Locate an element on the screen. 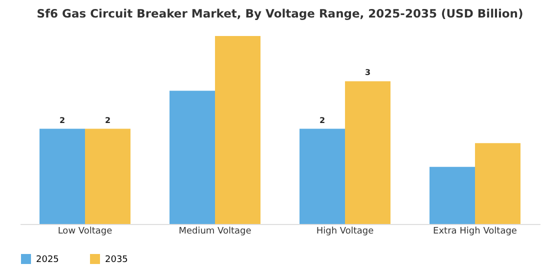 This screenshot has width=560, height=280. legend-label: 2035 is located at coordinates (116, 260).